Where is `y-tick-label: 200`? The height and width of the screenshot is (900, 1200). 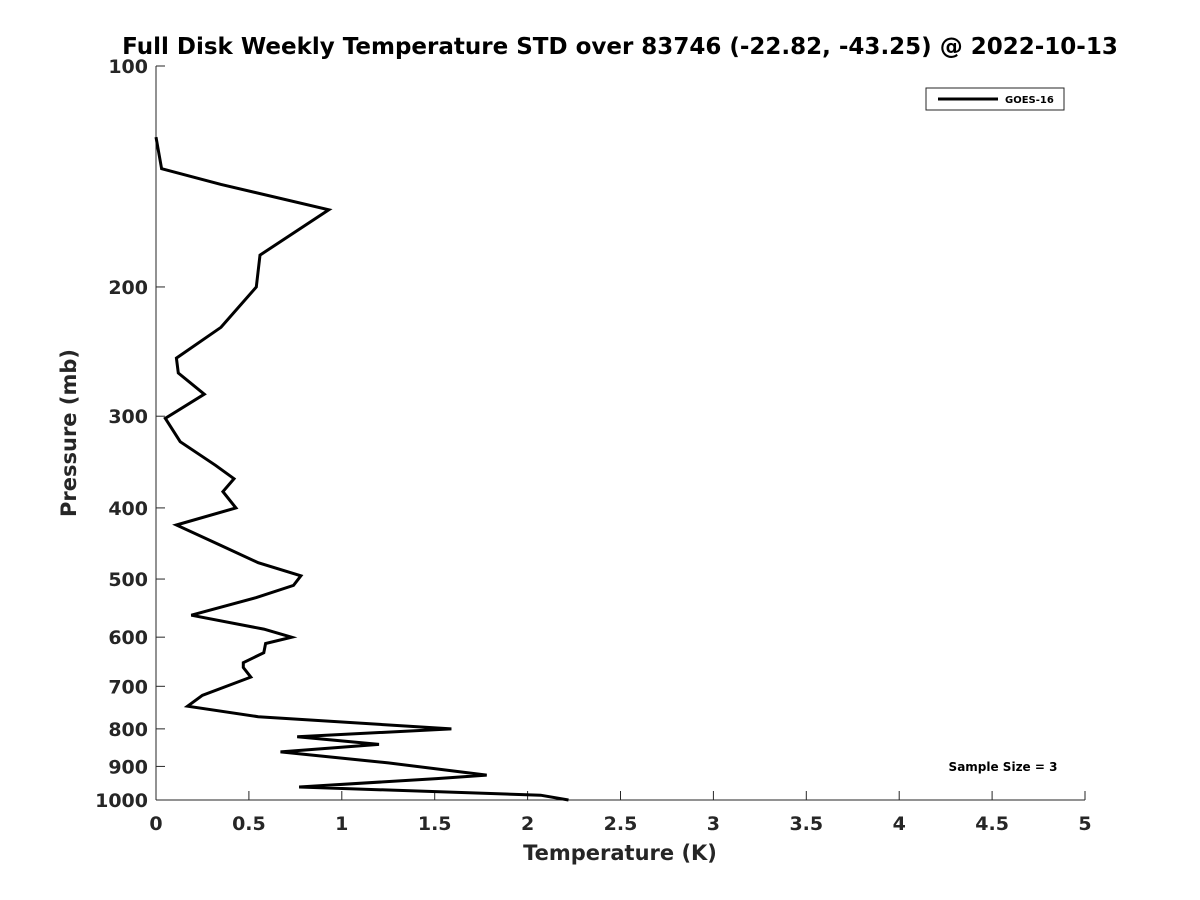
y-tick-label: 200 is located at coordinates (128, 288).